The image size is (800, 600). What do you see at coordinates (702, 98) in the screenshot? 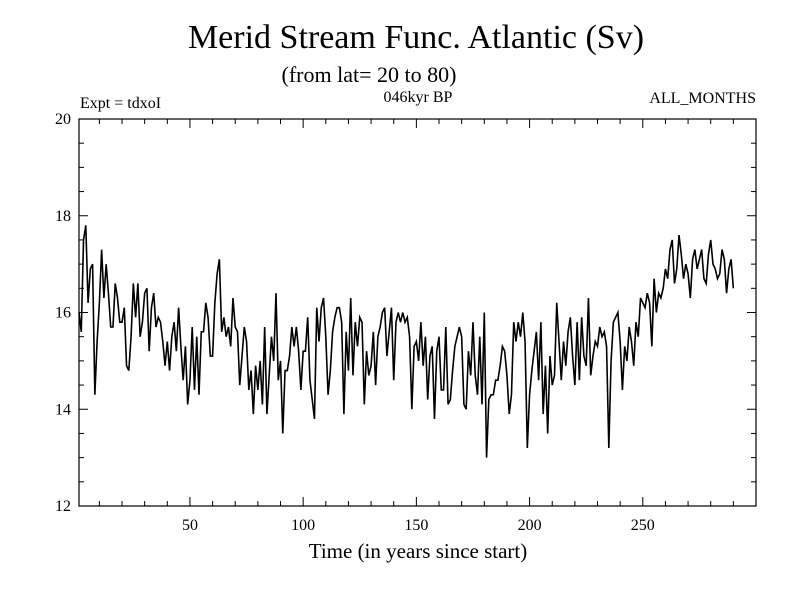
I see `months-label: ALL_MONTHS` at bounding box center [702, 98].